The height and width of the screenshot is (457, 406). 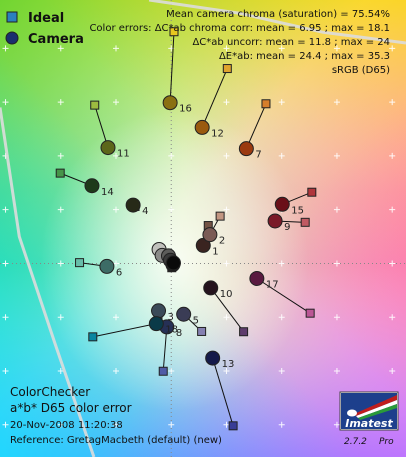 I want to click on logo-version: 2.7.2, so click(x=355, y=442).